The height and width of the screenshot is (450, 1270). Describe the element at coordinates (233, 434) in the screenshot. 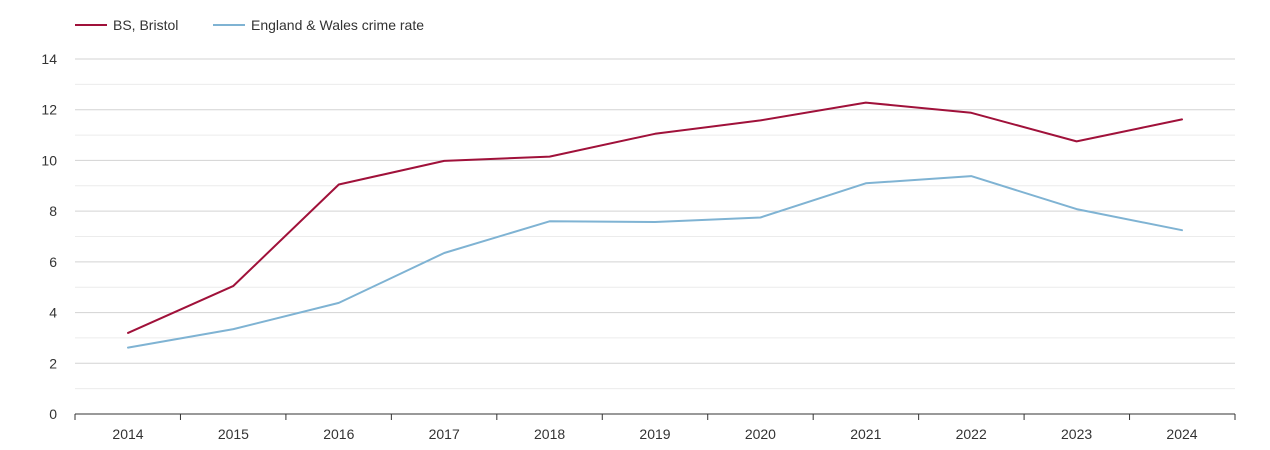

I see `x-tick-label: 2015` at that location.